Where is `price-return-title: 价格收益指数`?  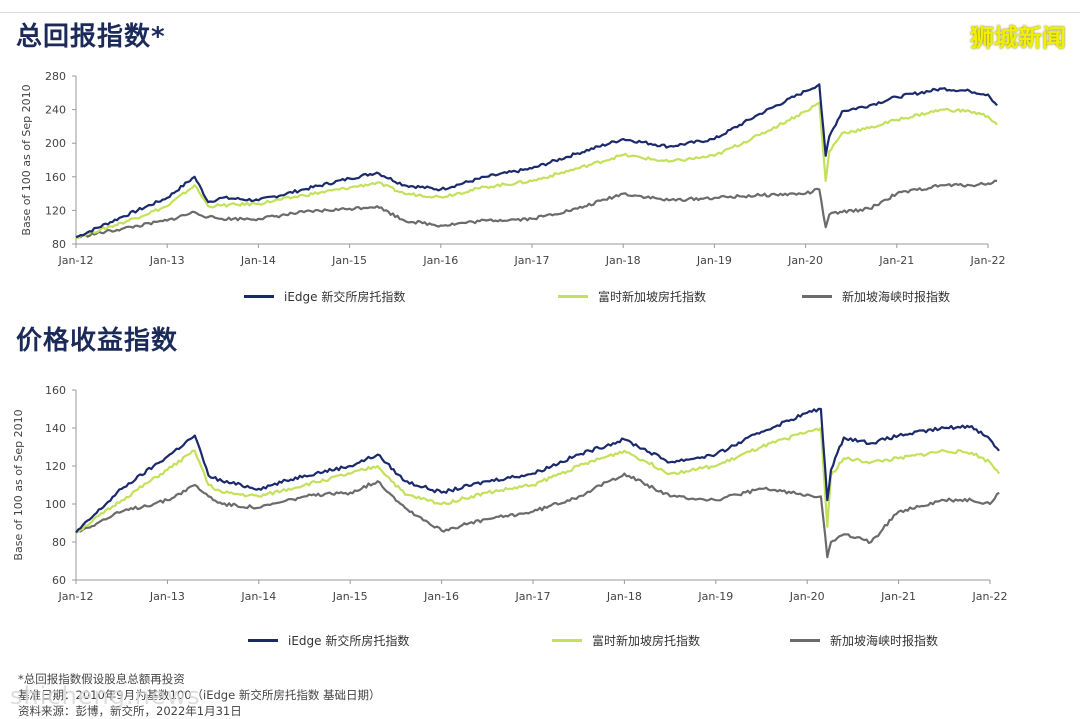
price-return-title: 价格收益指数 is located at coordinates (97, 341).